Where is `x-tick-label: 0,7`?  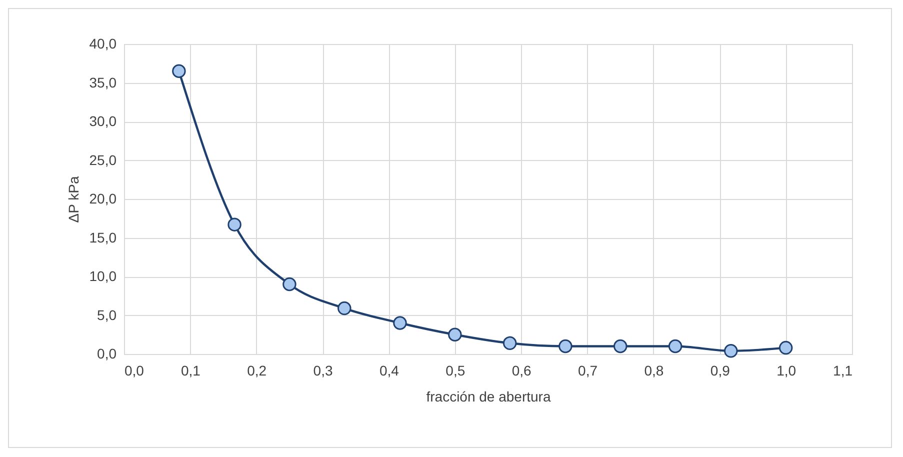
x-tick-label: 0,7 is located at coordinates (588, 370).